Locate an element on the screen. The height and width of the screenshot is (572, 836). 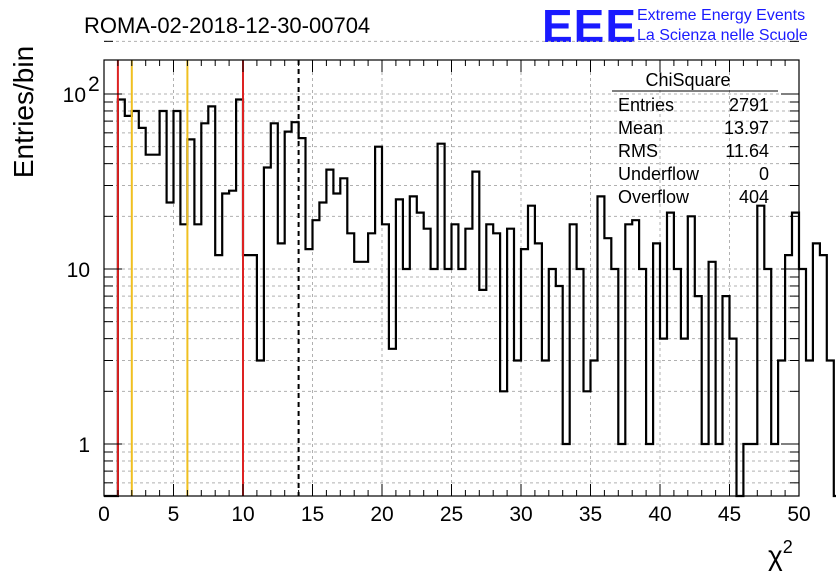
x-tick-label: 30 is located at coordinates (520, 514).